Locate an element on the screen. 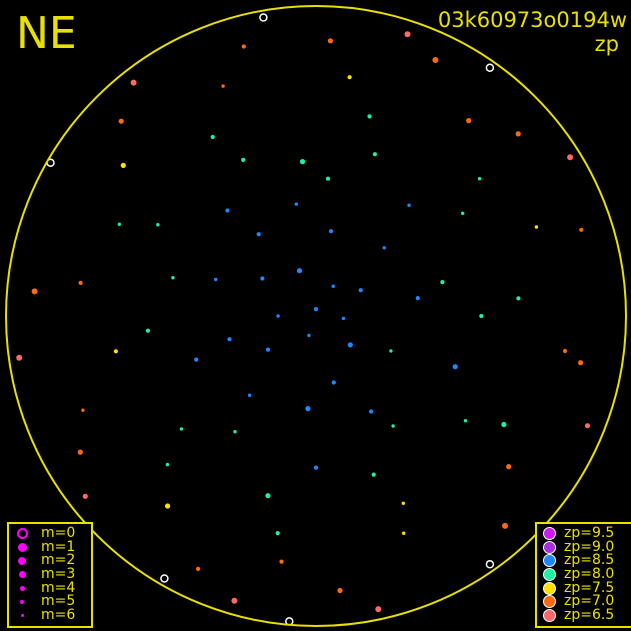 This screenshot has width=631, height=631. magnitude-legend-item: m=0 is located at coordinates (50, 533).